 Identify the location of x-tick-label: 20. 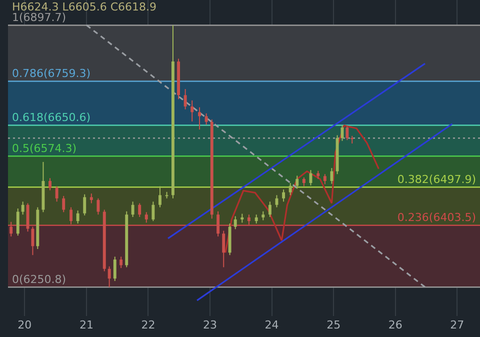
(25, 325).